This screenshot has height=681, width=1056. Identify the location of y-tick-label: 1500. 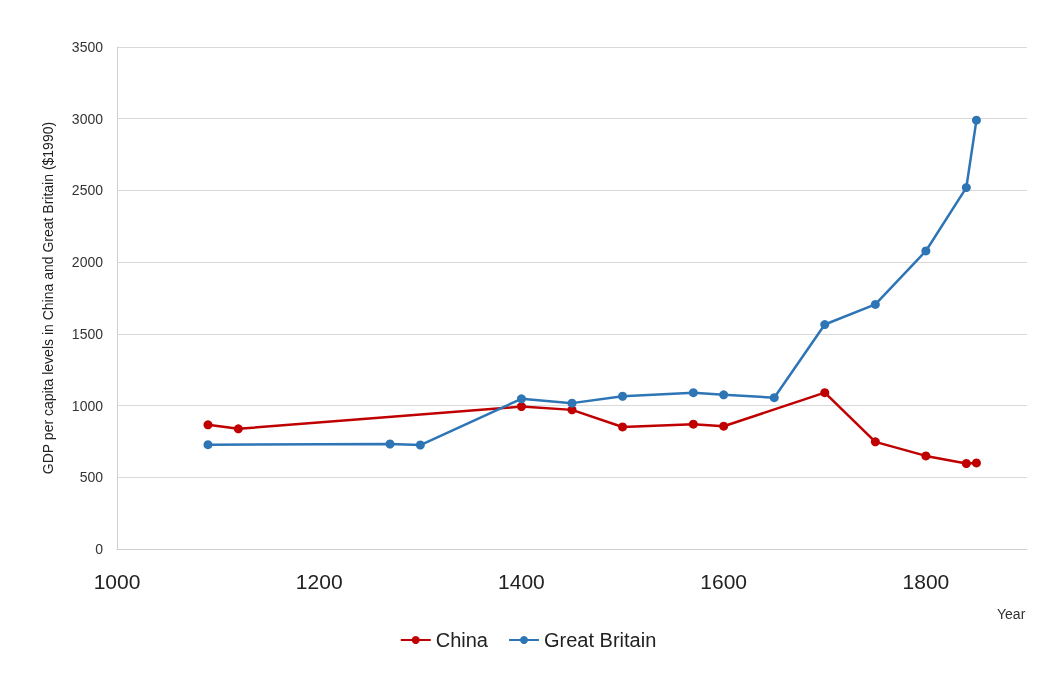
(87, 333).